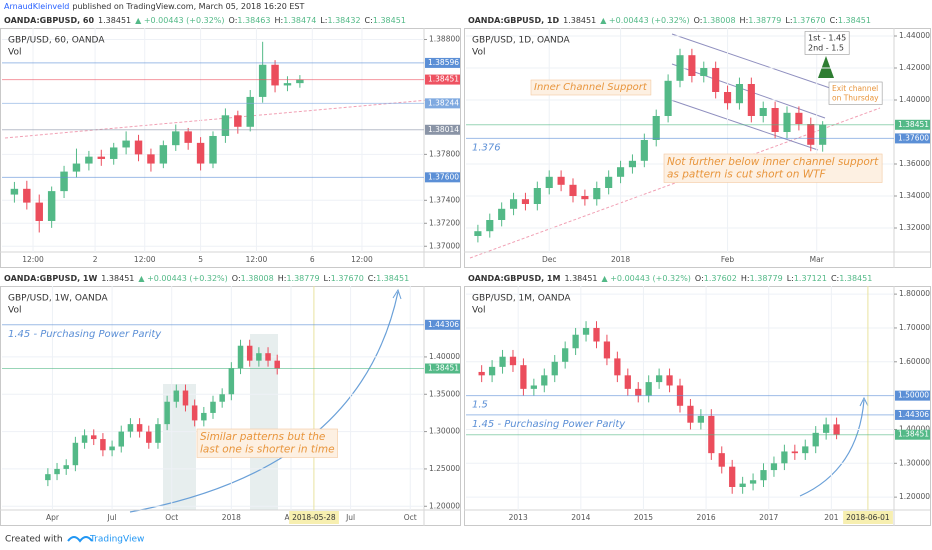 The height and width of the screenshot is (550, 932). I want to click on y-tick-label: 1.38800, so click(444, 38).